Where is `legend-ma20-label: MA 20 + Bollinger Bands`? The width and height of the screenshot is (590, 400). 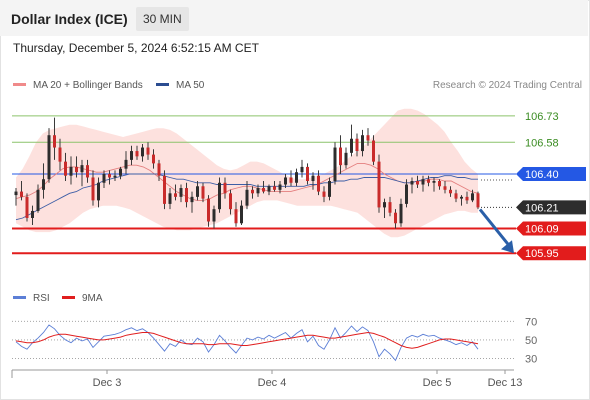 legend-ma20-label: MA 20 + Bollinger Bands is located at coordinates (88, 85).